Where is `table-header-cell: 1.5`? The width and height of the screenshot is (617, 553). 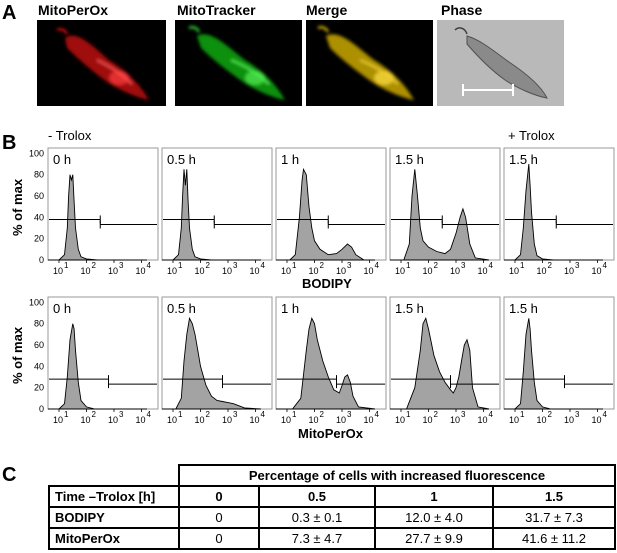
table-header-cell: 1.5 is located at coordinates (554, 496).